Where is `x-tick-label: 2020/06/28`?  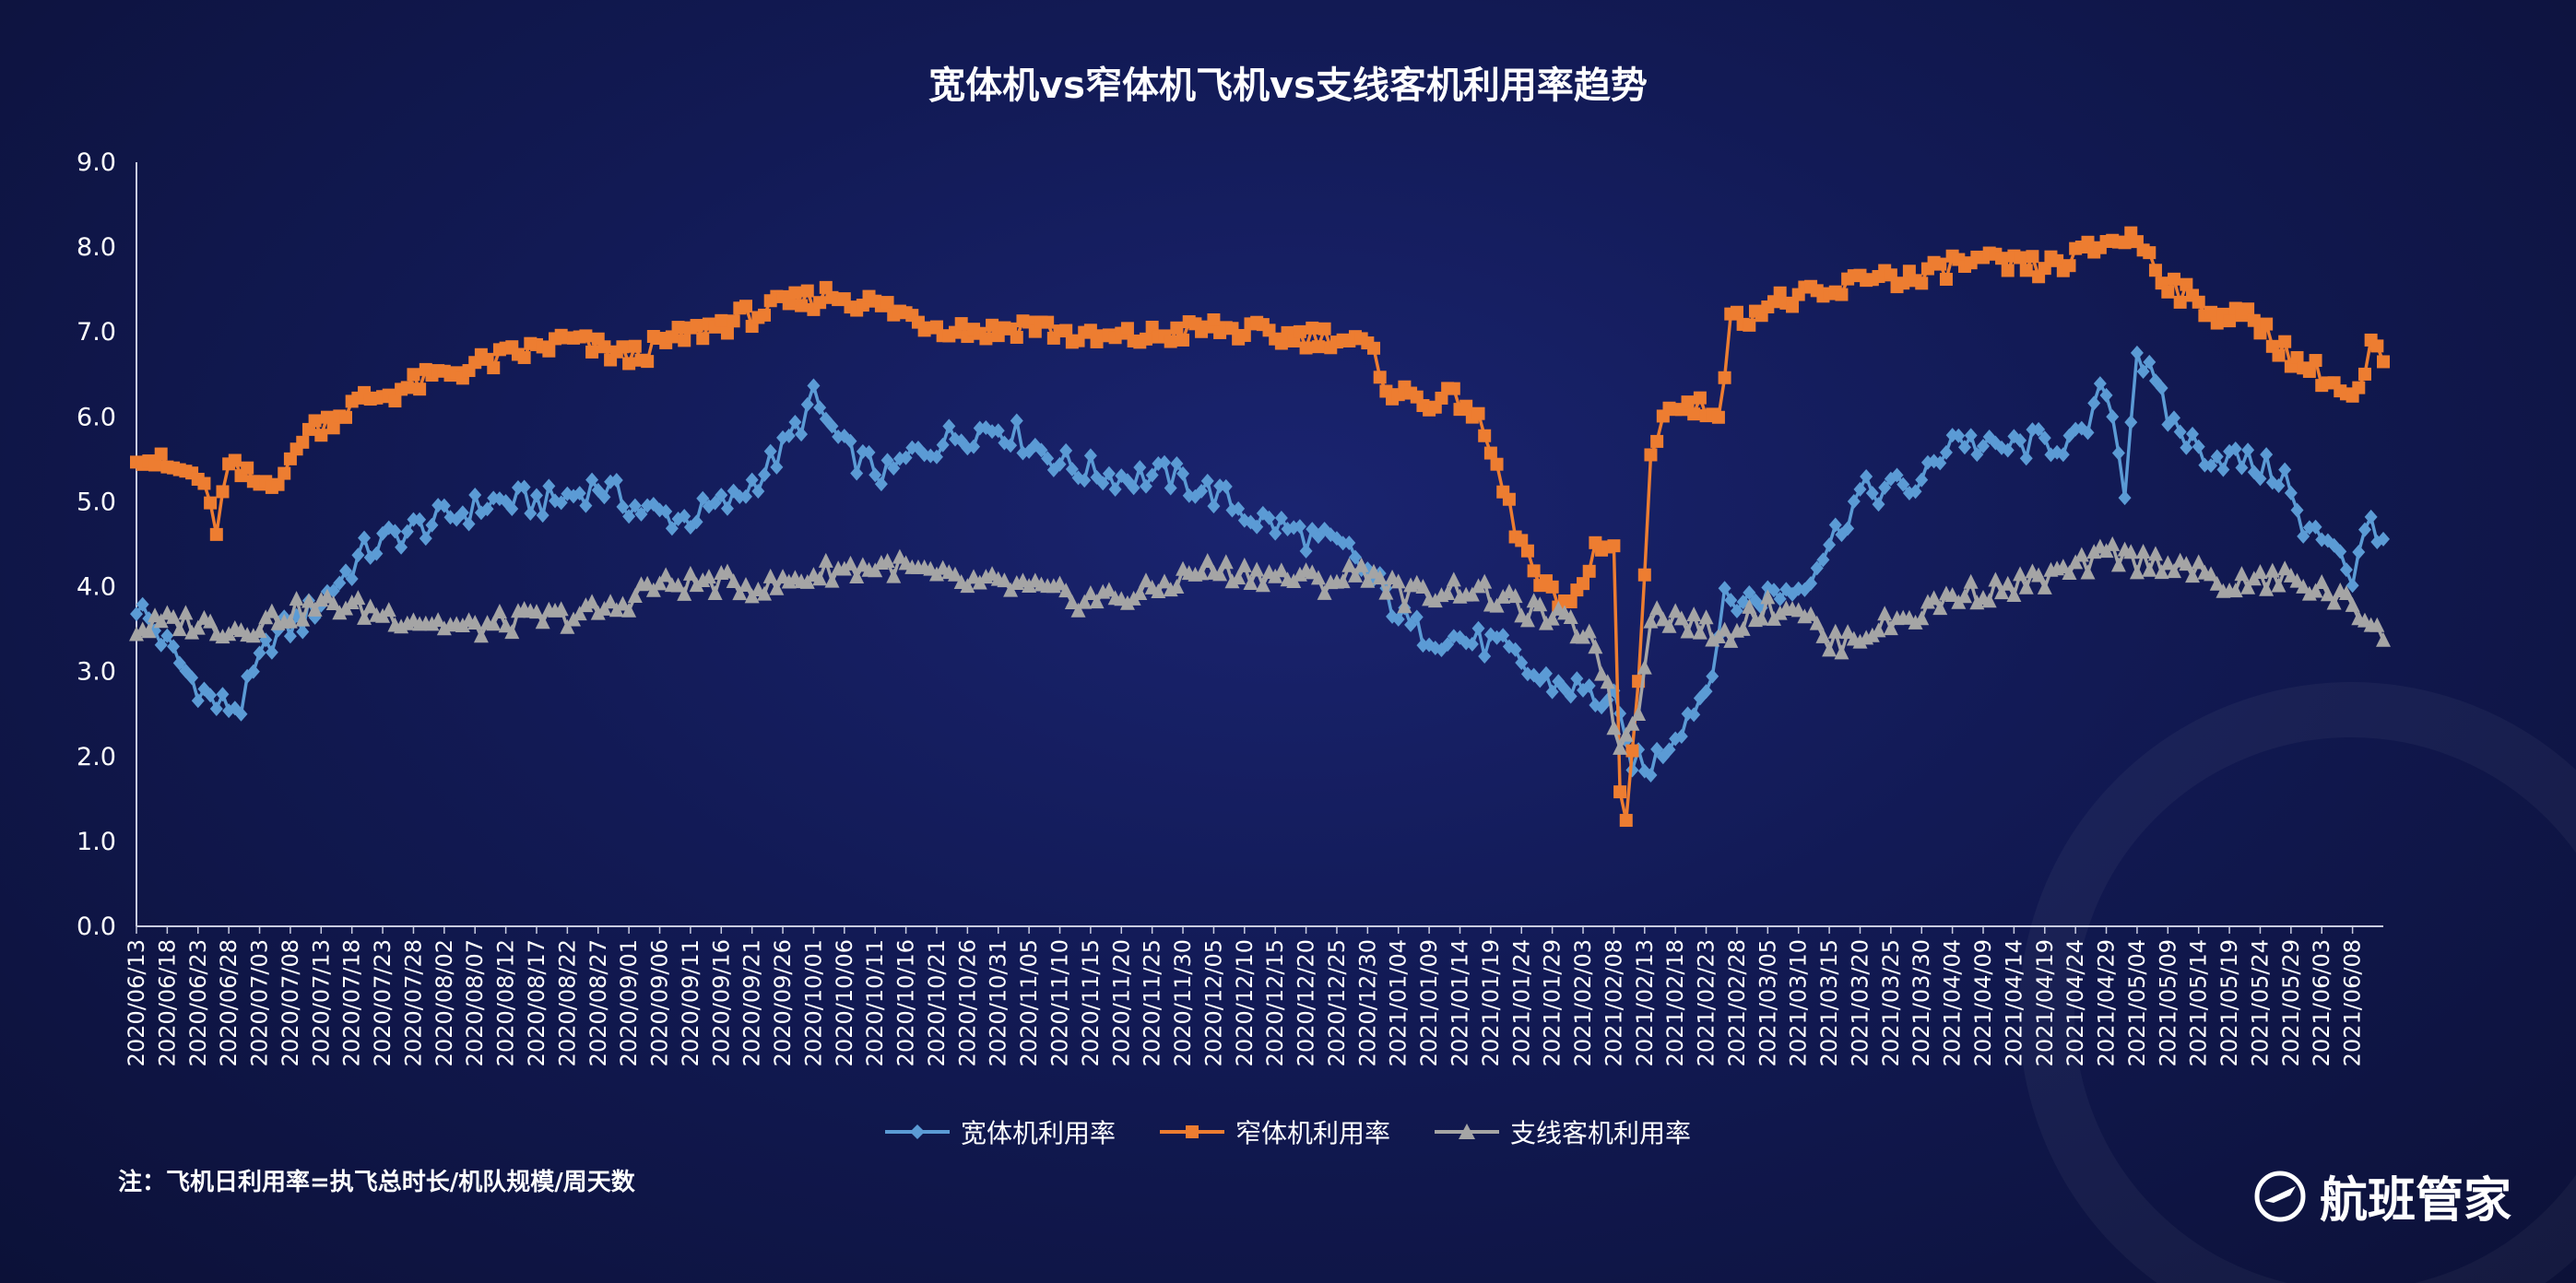 x-tick-label: 2020/06/28 is located at coordinates (229, 1002).